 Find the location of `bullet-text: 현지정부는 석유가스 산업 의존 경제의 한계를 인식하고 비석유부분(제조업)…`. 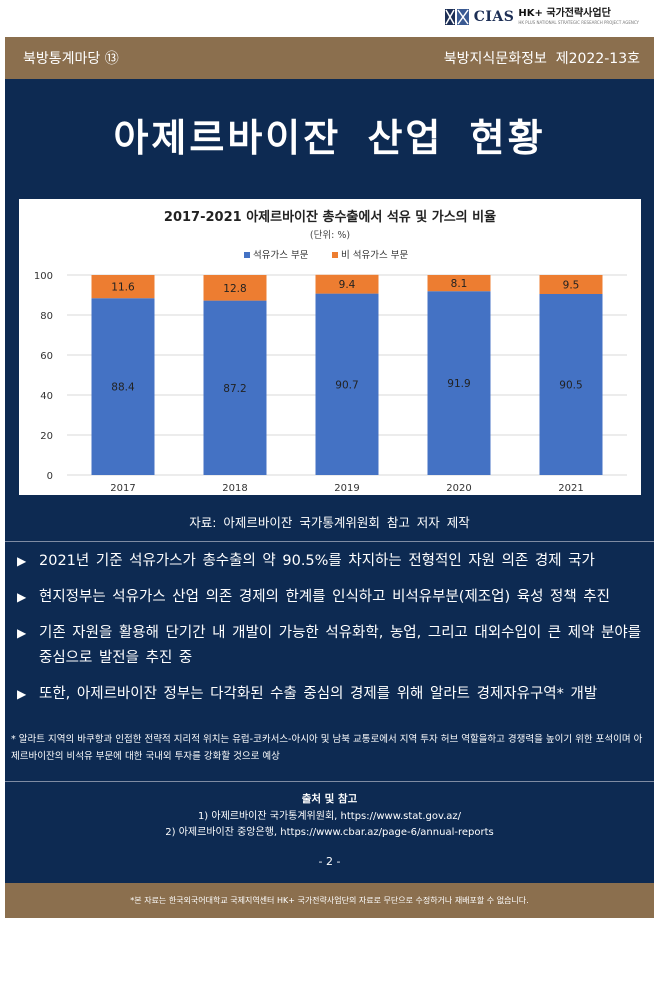

bullet-text: 현지정부는 석유가스 산업 의존 경제의 한계를 인식하고 비석유부분(제조업)… is located at coordinates (324, 597).